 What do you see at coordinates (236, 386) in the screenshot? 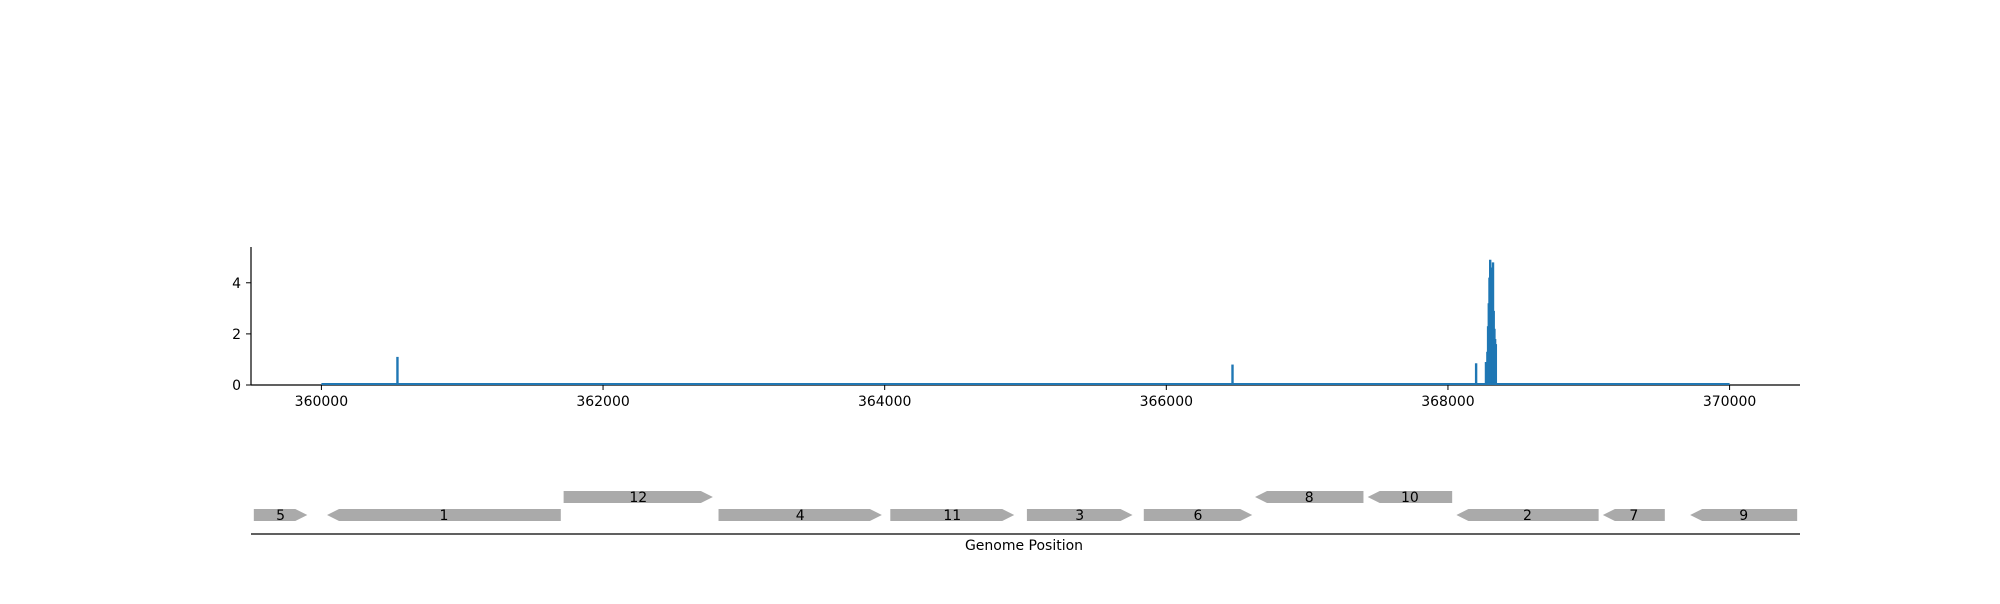
I see `y-tick-label: 0` at bounding box center [236, 386].